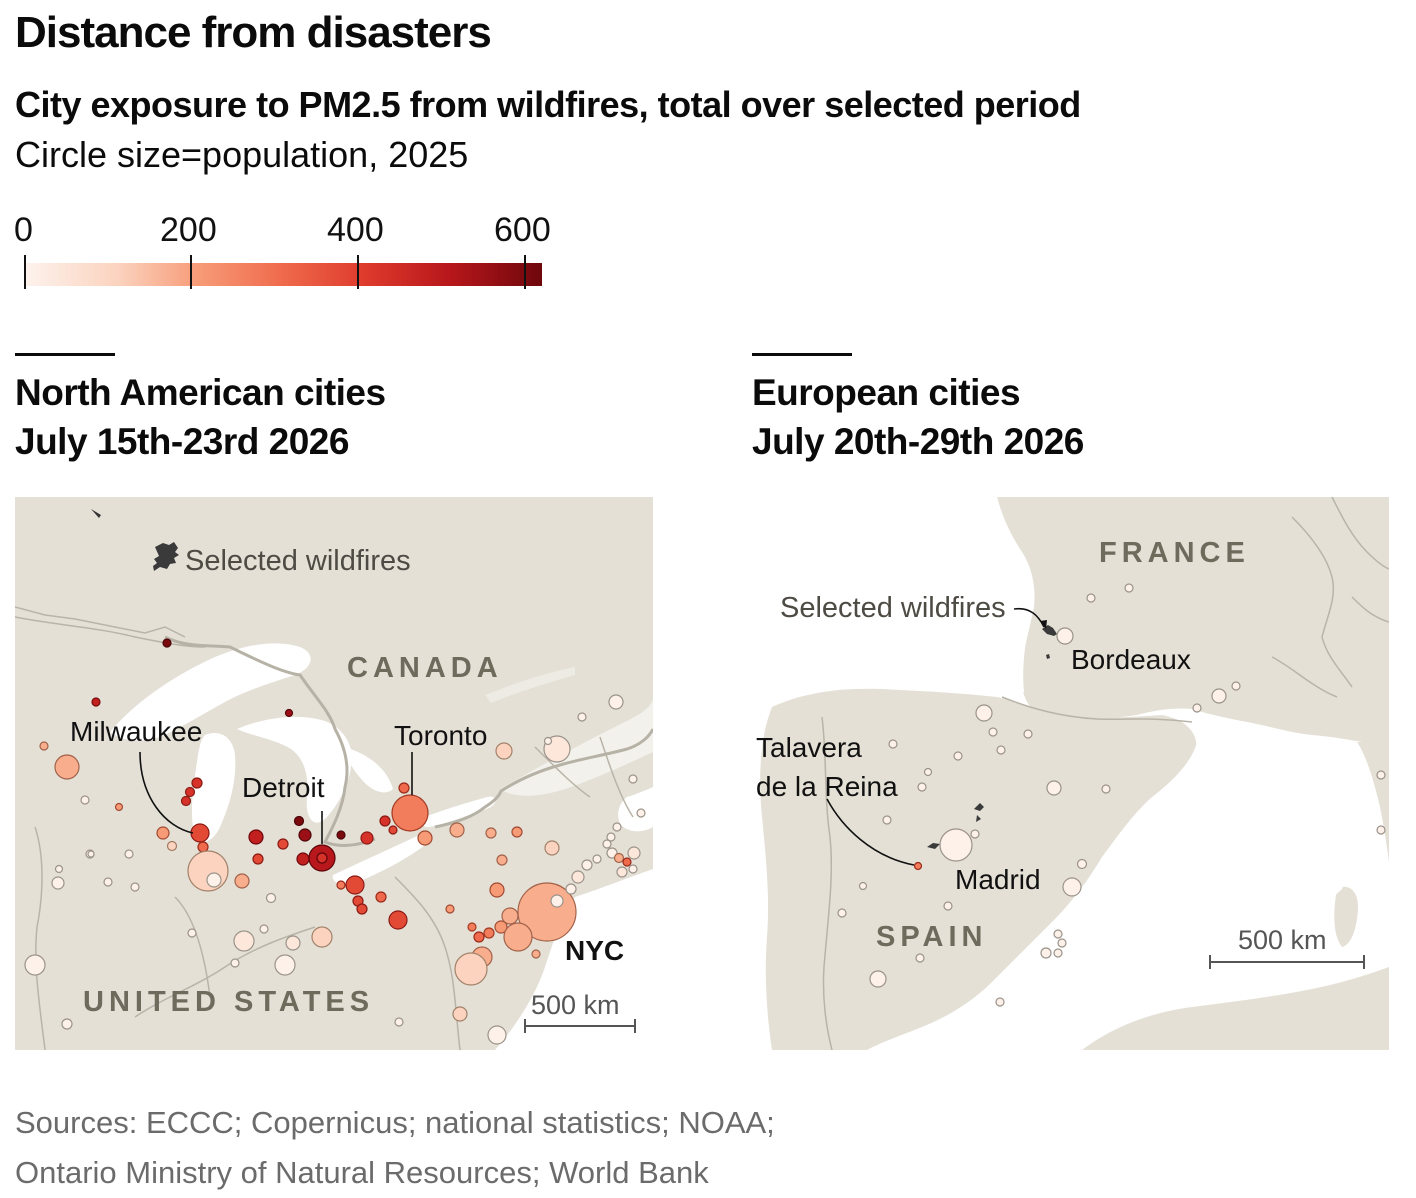 This screenshot has height=1198, width=1416. Describe the element at coordinates (931, 937) in the screenshot. I see `country-label-spain: SPAIN` at that location.